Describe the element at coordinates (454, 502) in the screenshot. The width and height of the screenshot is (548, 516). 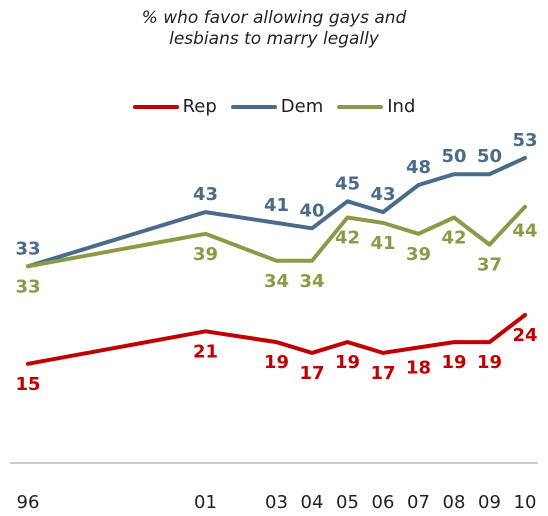
I see `x-tick-label: 08` at that location.